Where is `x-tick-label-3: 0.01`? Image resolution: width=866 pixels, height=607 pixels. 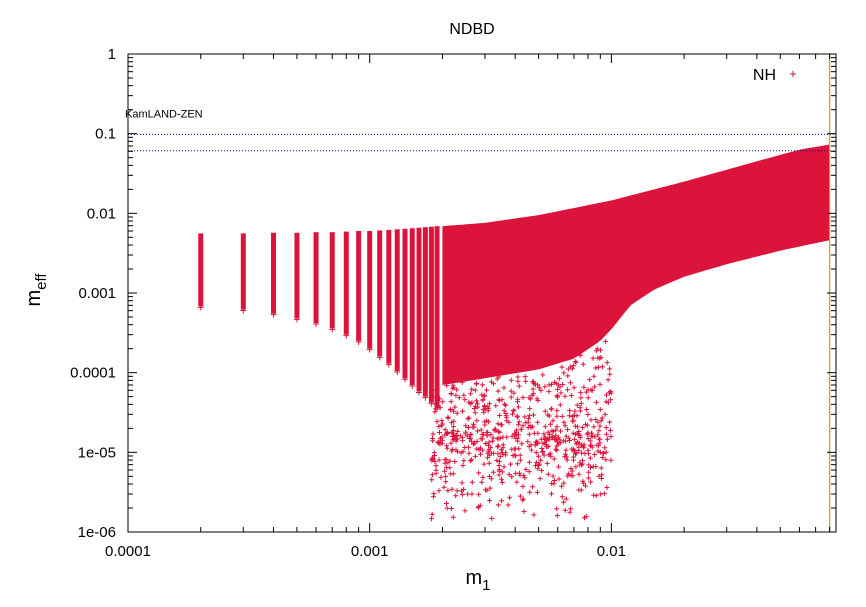
x-tick-label-3: 0.01 is located at coordinates (611, 551).